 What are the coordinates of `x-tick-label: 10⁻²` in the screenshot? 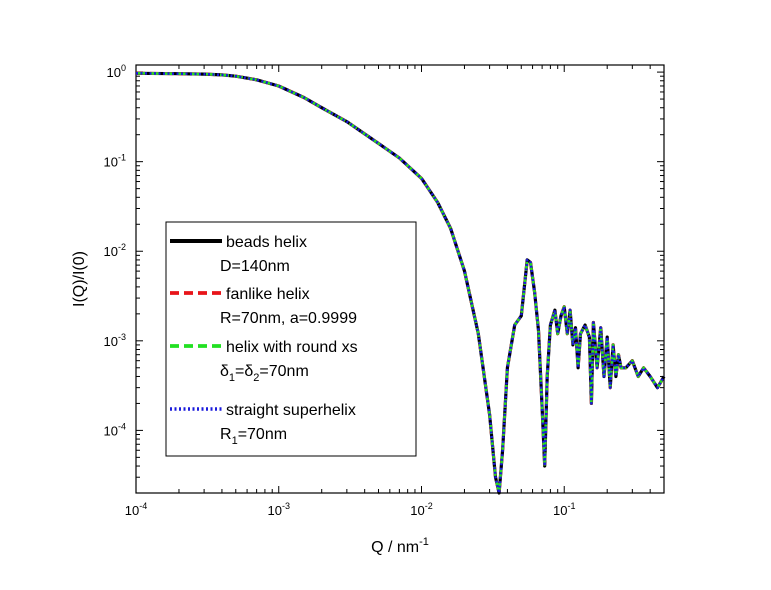 It's located at (421, 509).